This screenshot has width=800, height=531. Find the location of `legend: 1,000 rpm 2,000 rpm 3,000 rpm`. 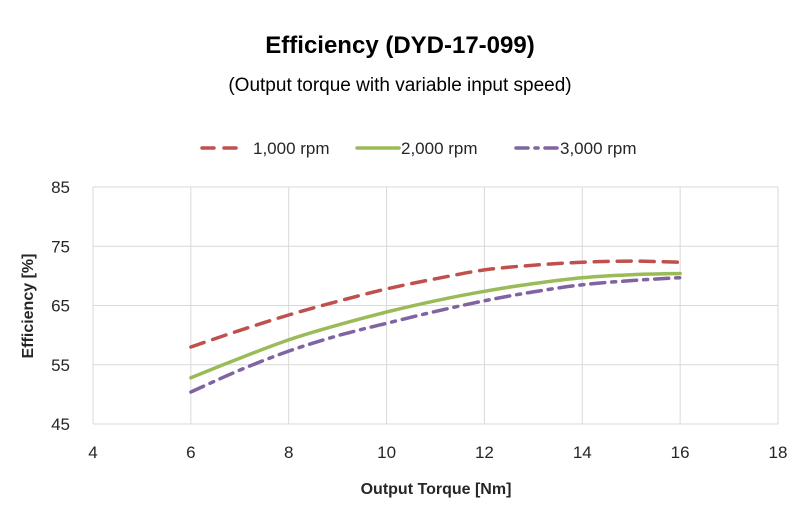

legend: 1,000 rpm 2,000 rpm 3,000 rpm is located at coordinates (418, 148).